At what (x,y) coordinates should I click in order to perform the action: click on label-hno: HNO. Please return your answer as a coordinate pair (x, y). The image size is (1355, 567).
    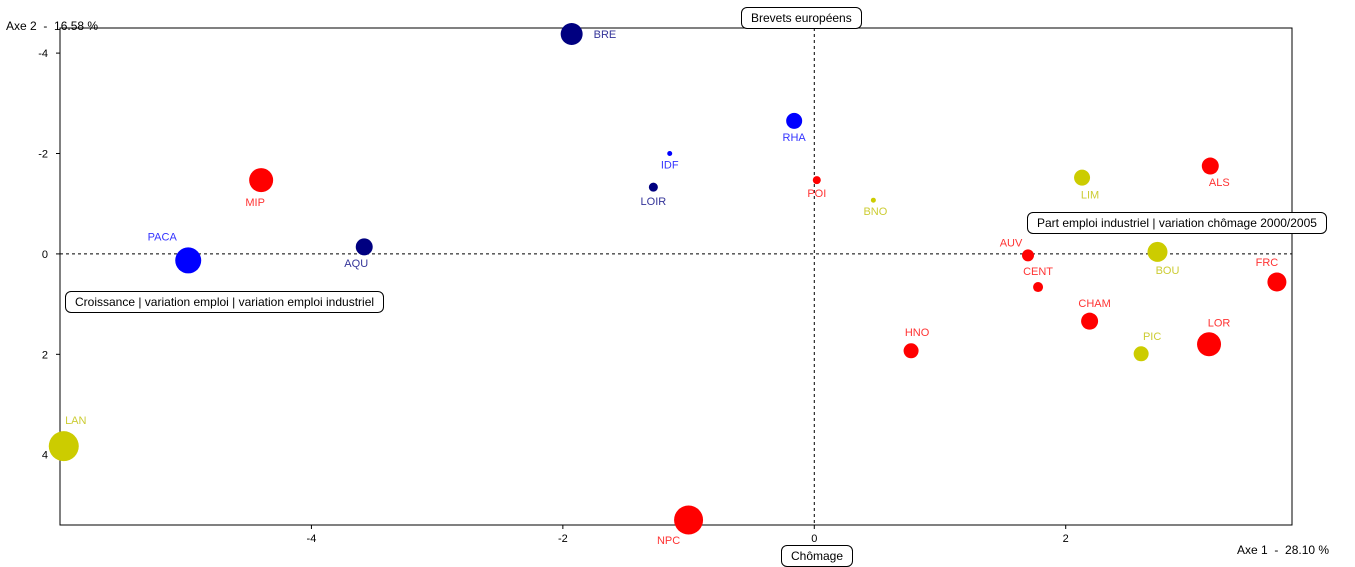
    Looking at the image, I should click on (917, 333).